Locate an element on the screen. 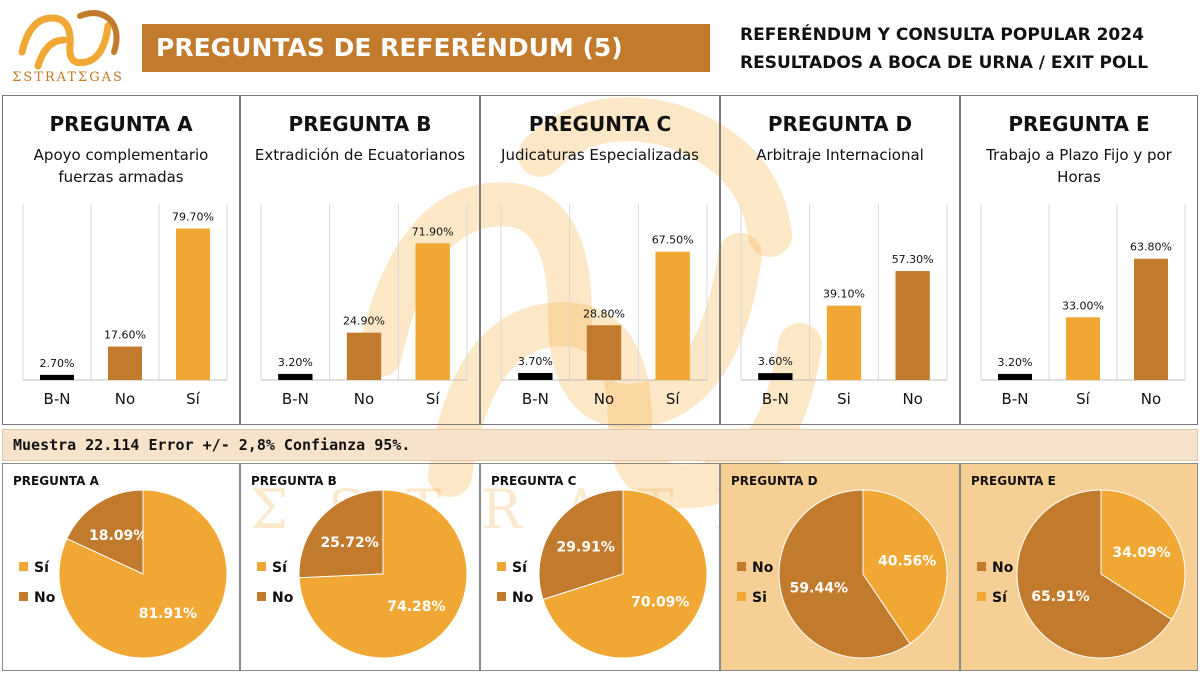 The image size is (1200, 673). bar-chart-title: PREGUNTA E is located at coordinates (1079, 124).